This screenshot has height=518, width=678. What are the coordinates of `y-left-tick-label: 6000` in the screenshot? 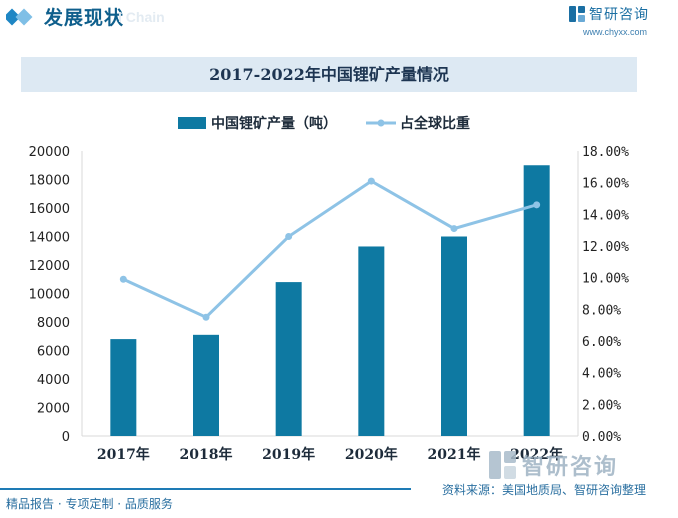 It's located at (53, 352).